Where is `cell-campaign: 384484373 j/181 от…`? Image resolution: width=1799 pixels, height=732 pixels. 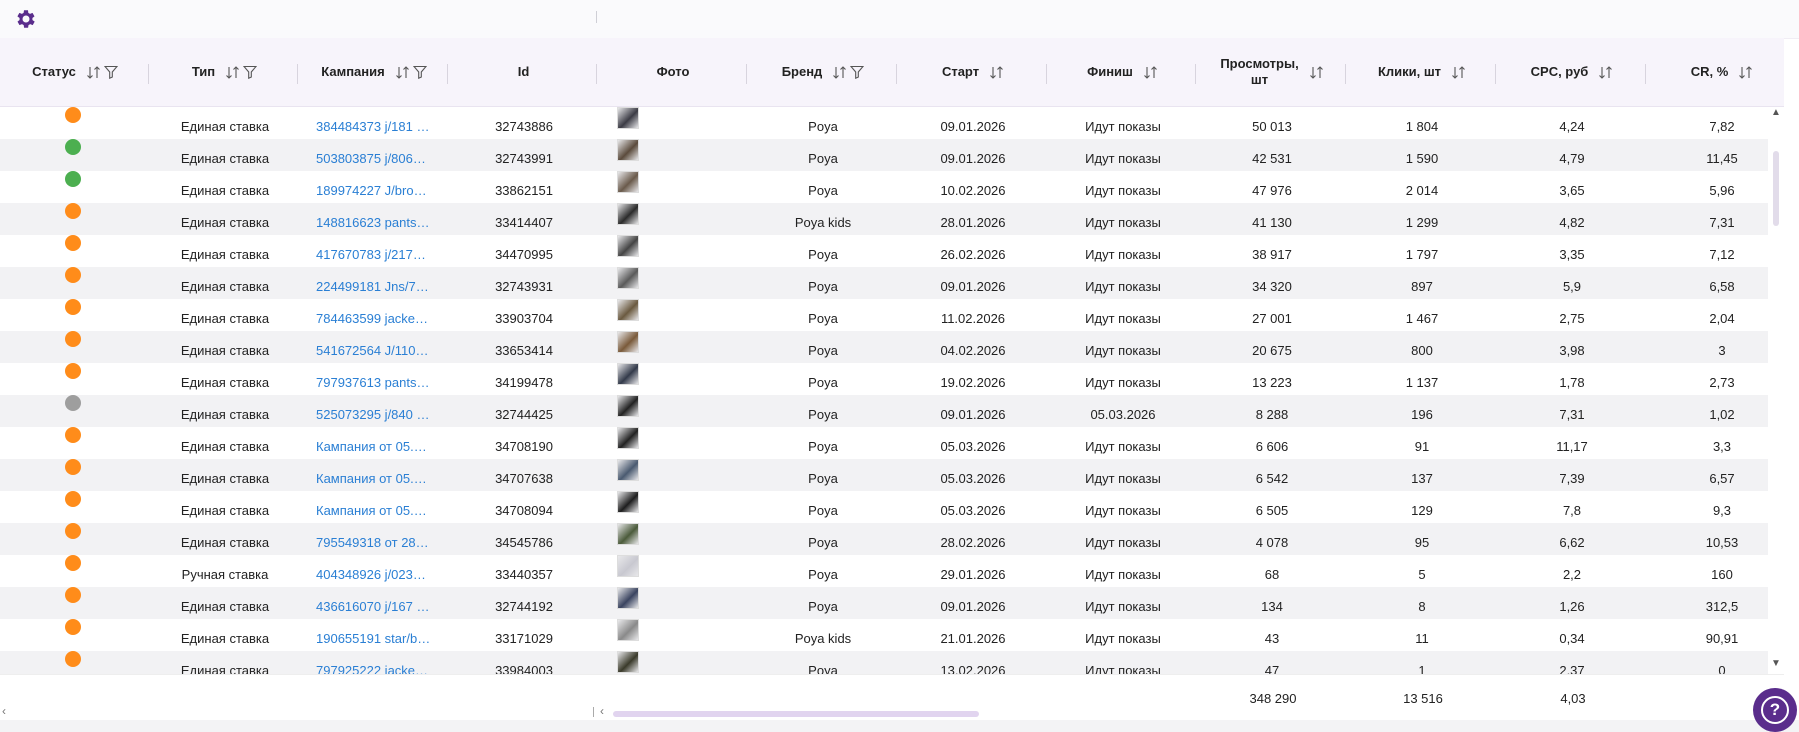
cell-campaign: 384484373 j/181 от… is located at coordinates (373, 126).